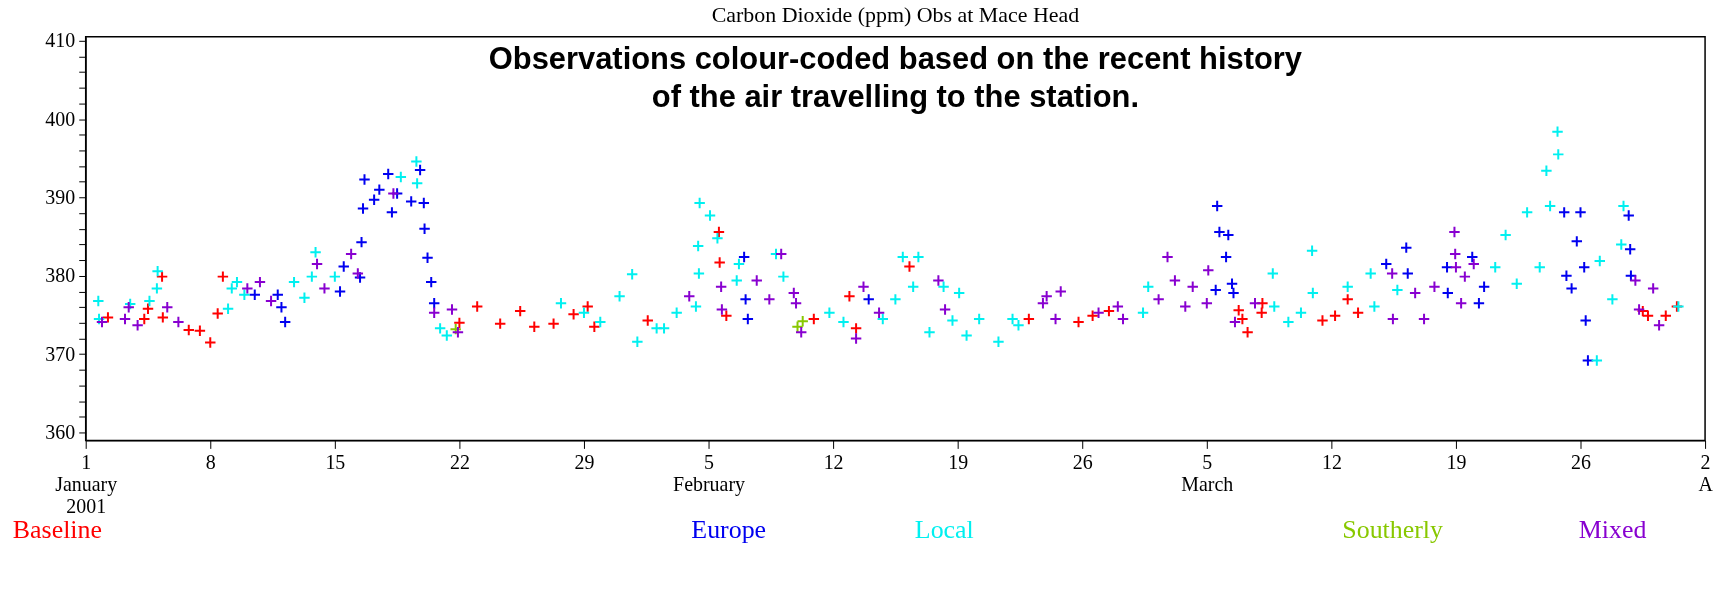 The width and height of the screenshot is (1725, 594). Describe the element at coordinates (60, 40) in the screenshot. I see `y-tick-label: 410` at that location.